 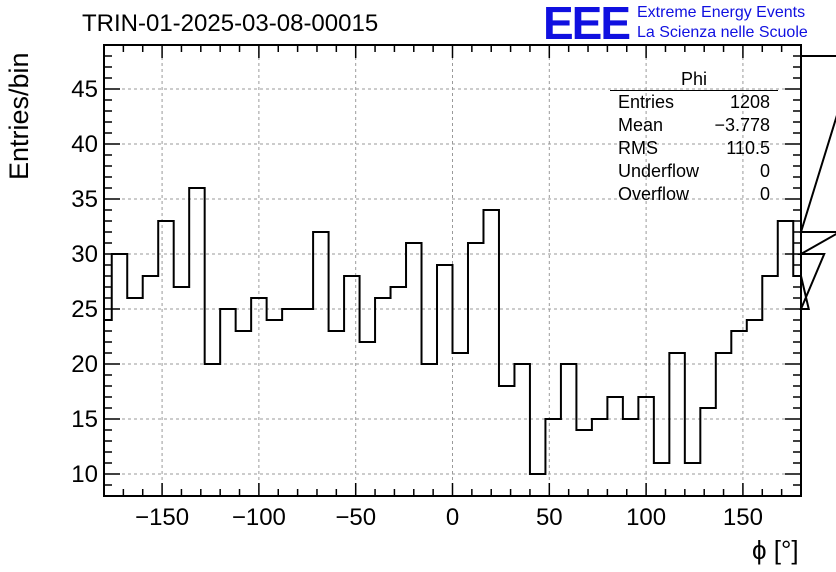 What do you see at coordinates (84, 474) in the screenshot?
I see `y-tick-label: 10` at bounding box center [84, 474].